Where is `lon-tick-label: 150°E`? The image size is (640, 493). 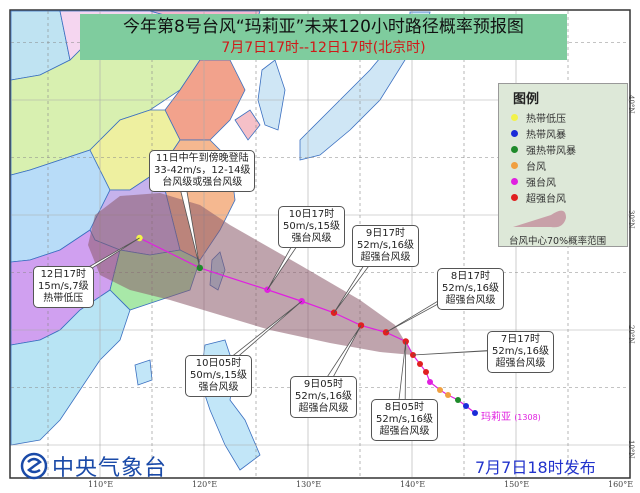 lon-tick-label: 150°E is located at coordinates (517, 484).